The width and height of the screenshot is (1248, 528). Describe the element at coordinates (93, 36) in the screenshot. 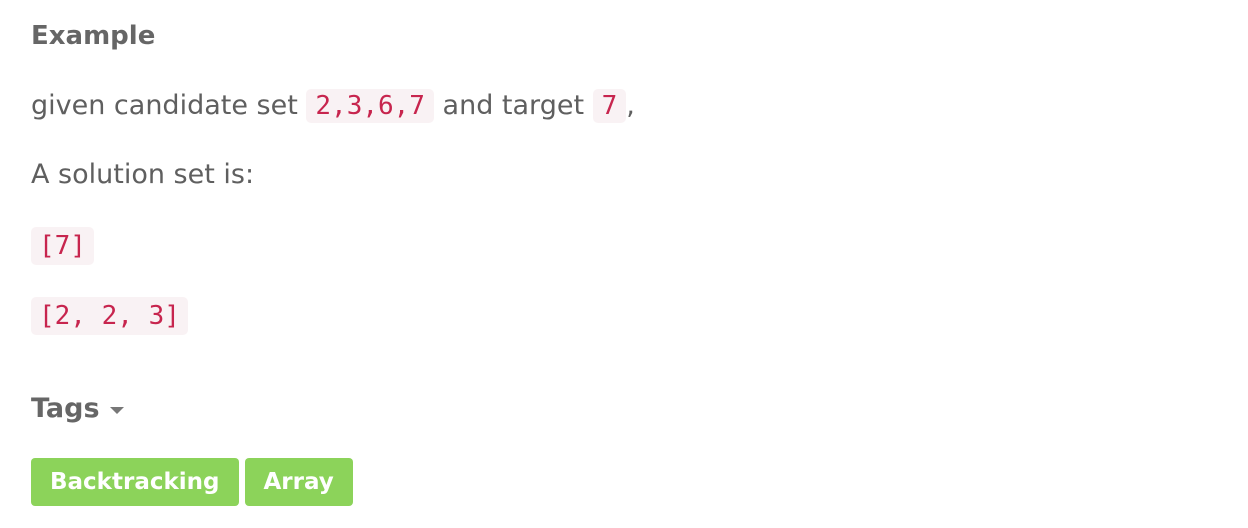

I see `example-heading: Example` at that location.